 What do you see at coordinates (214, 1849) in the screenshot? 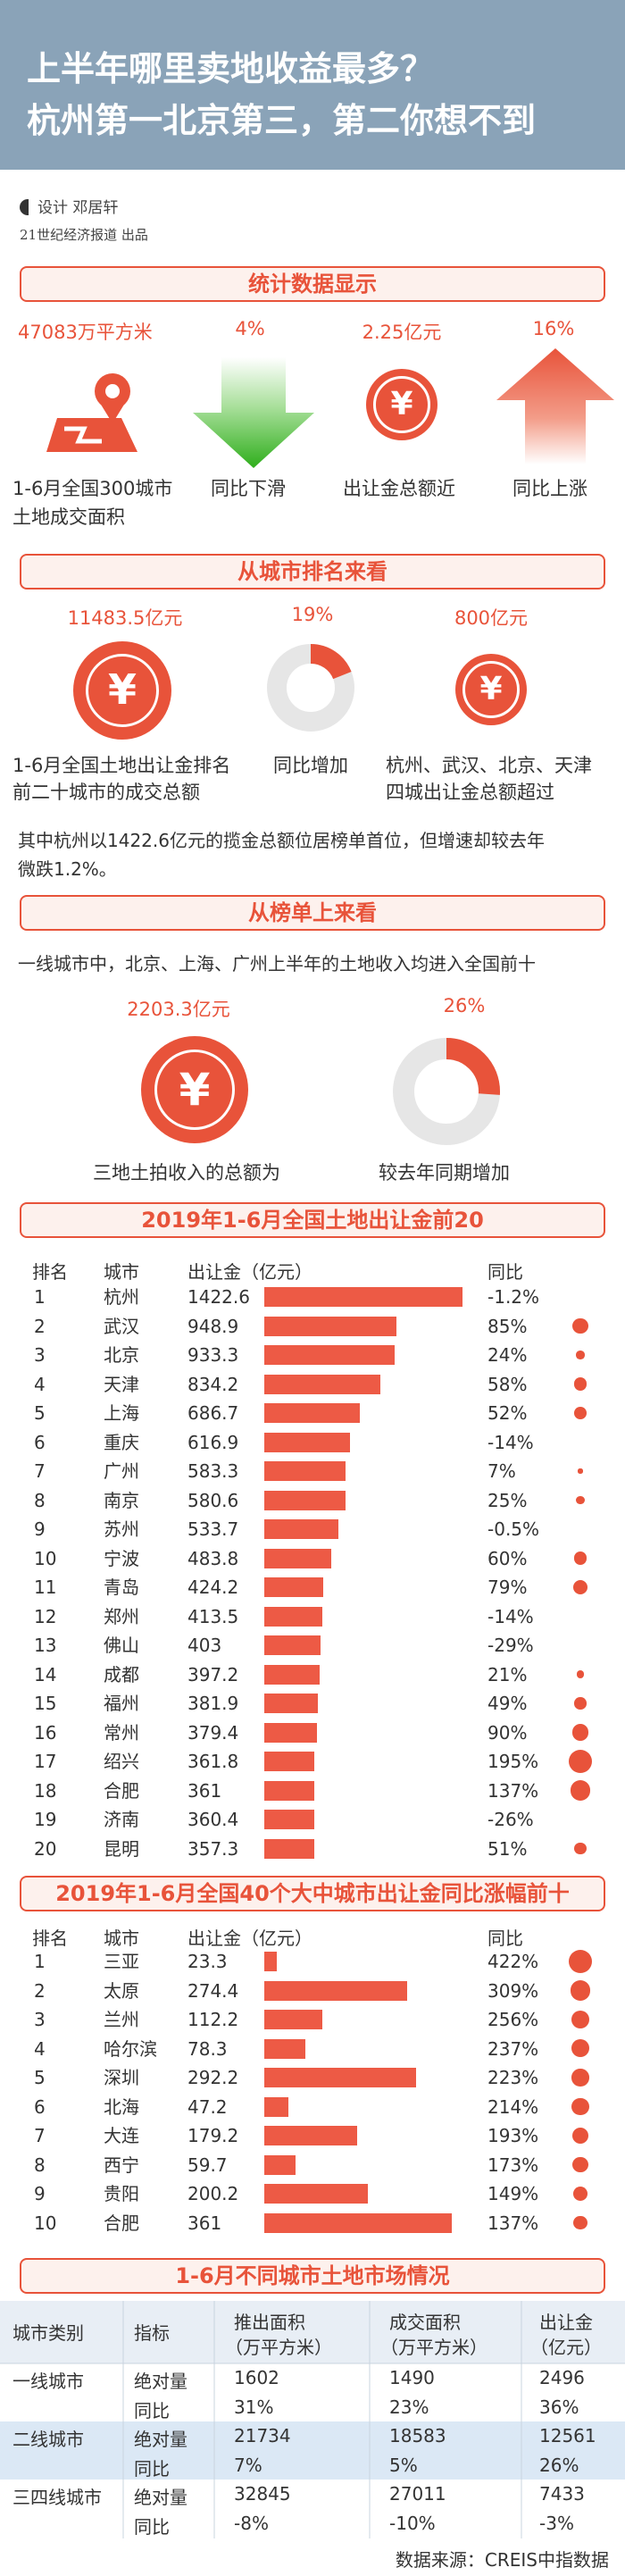
I see `table-row-amount: 357.3` at bounding box center [214, 1849].